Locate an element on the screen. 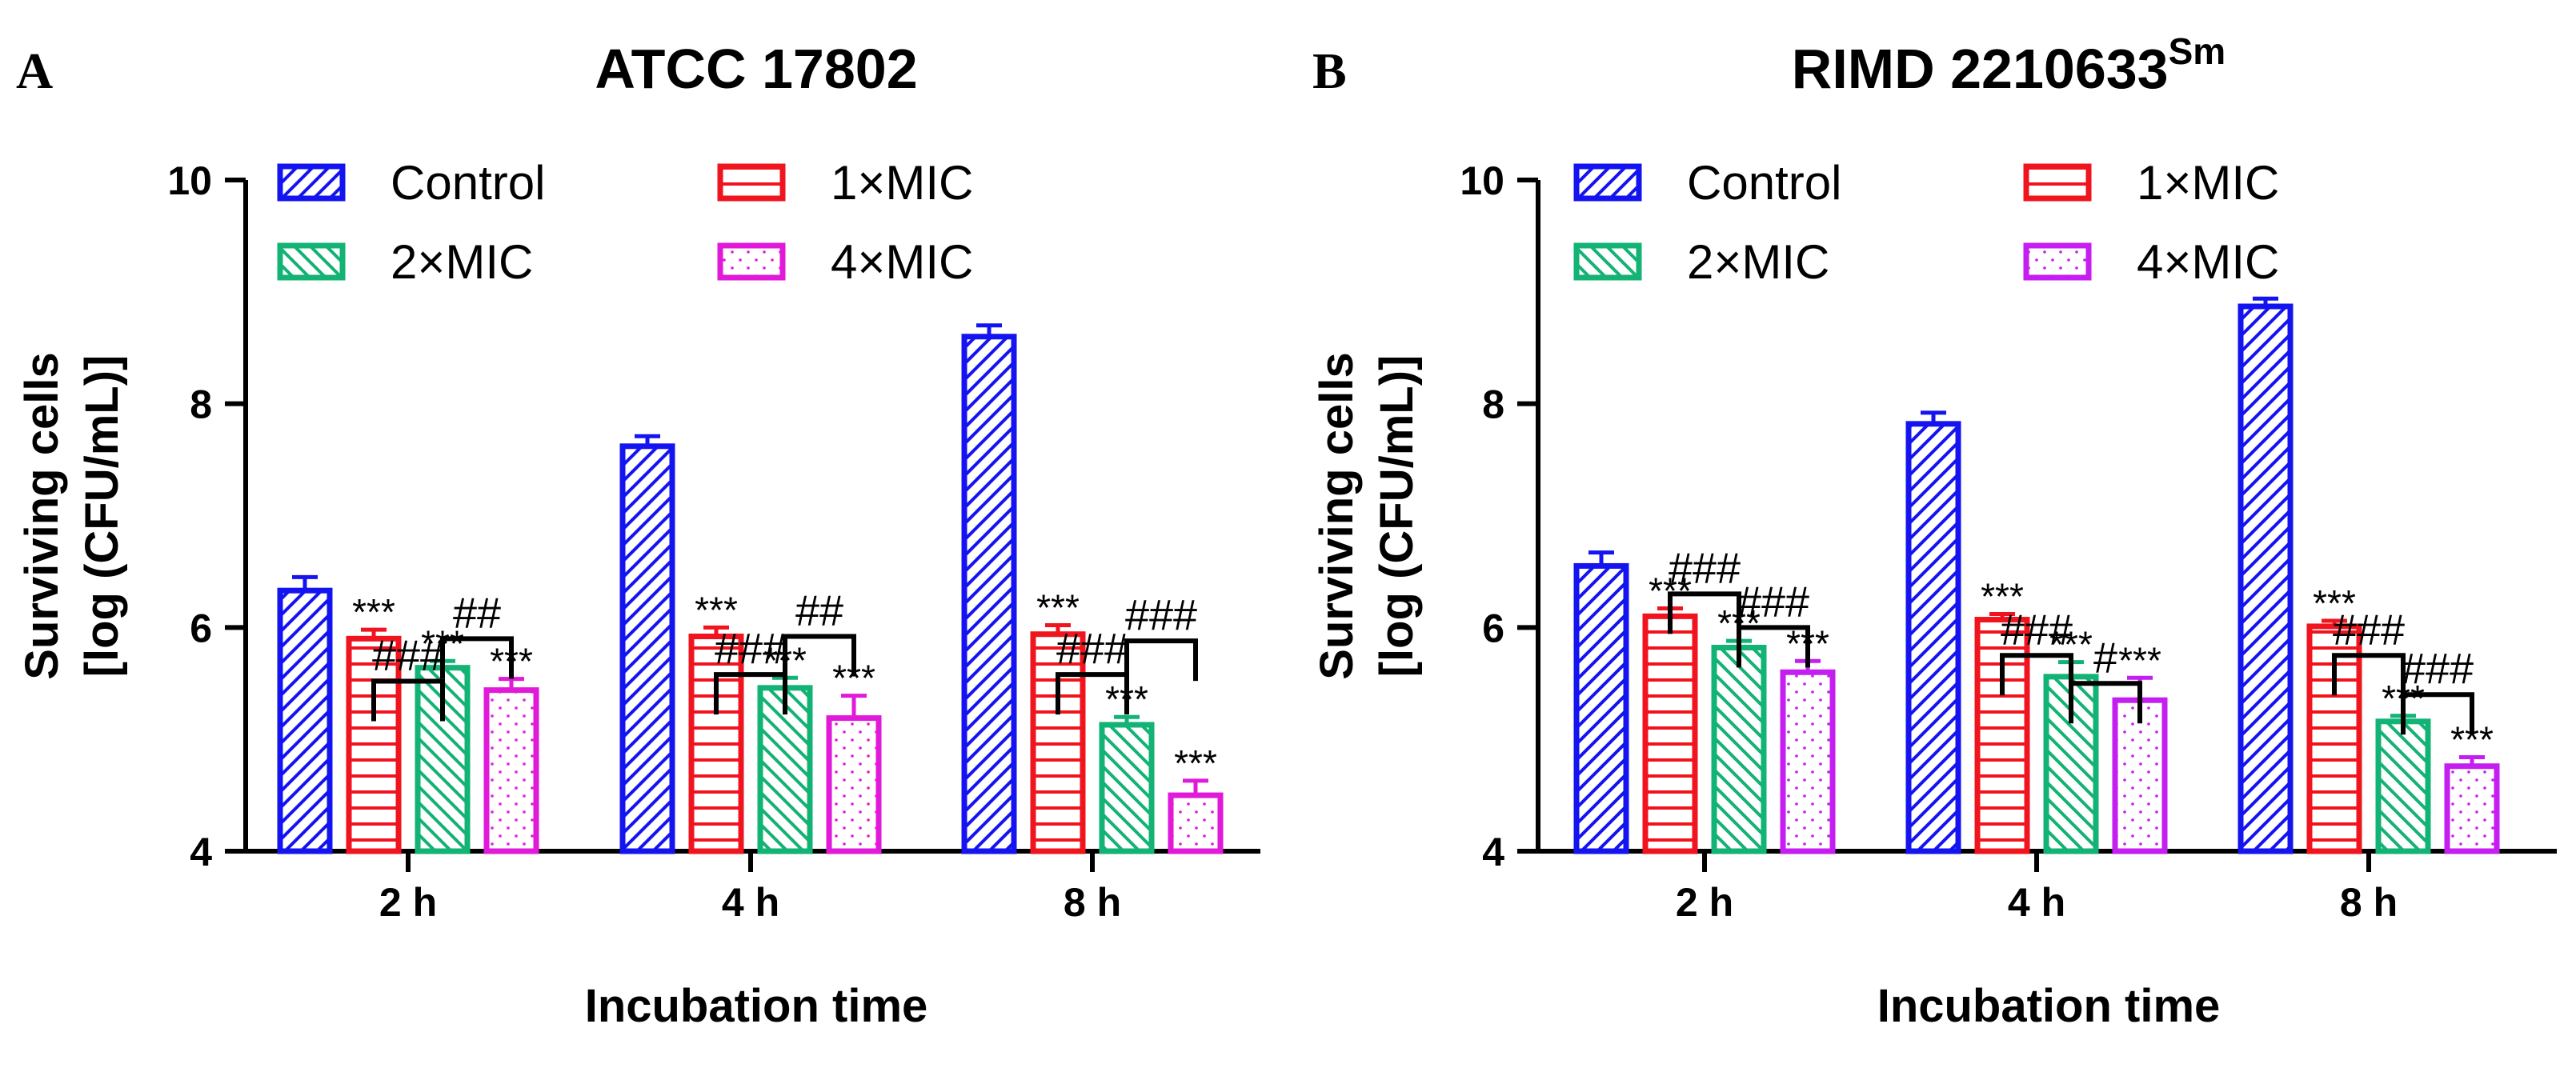 This screenshot has width=2576, height=1076. chart-title-main: RIMD 2210633 is located at coordinates (1980, 69).